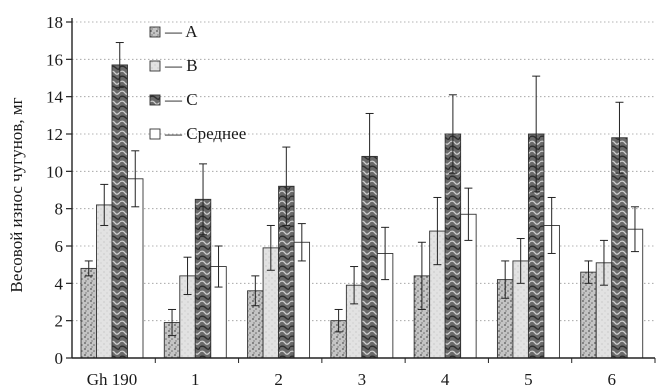 This screenshot has height=392, width=658. Describe the element at coordinates (16, 194) in the screenshot. I see `y-axis-title: Весовой износ чугунов, мг` at that location.